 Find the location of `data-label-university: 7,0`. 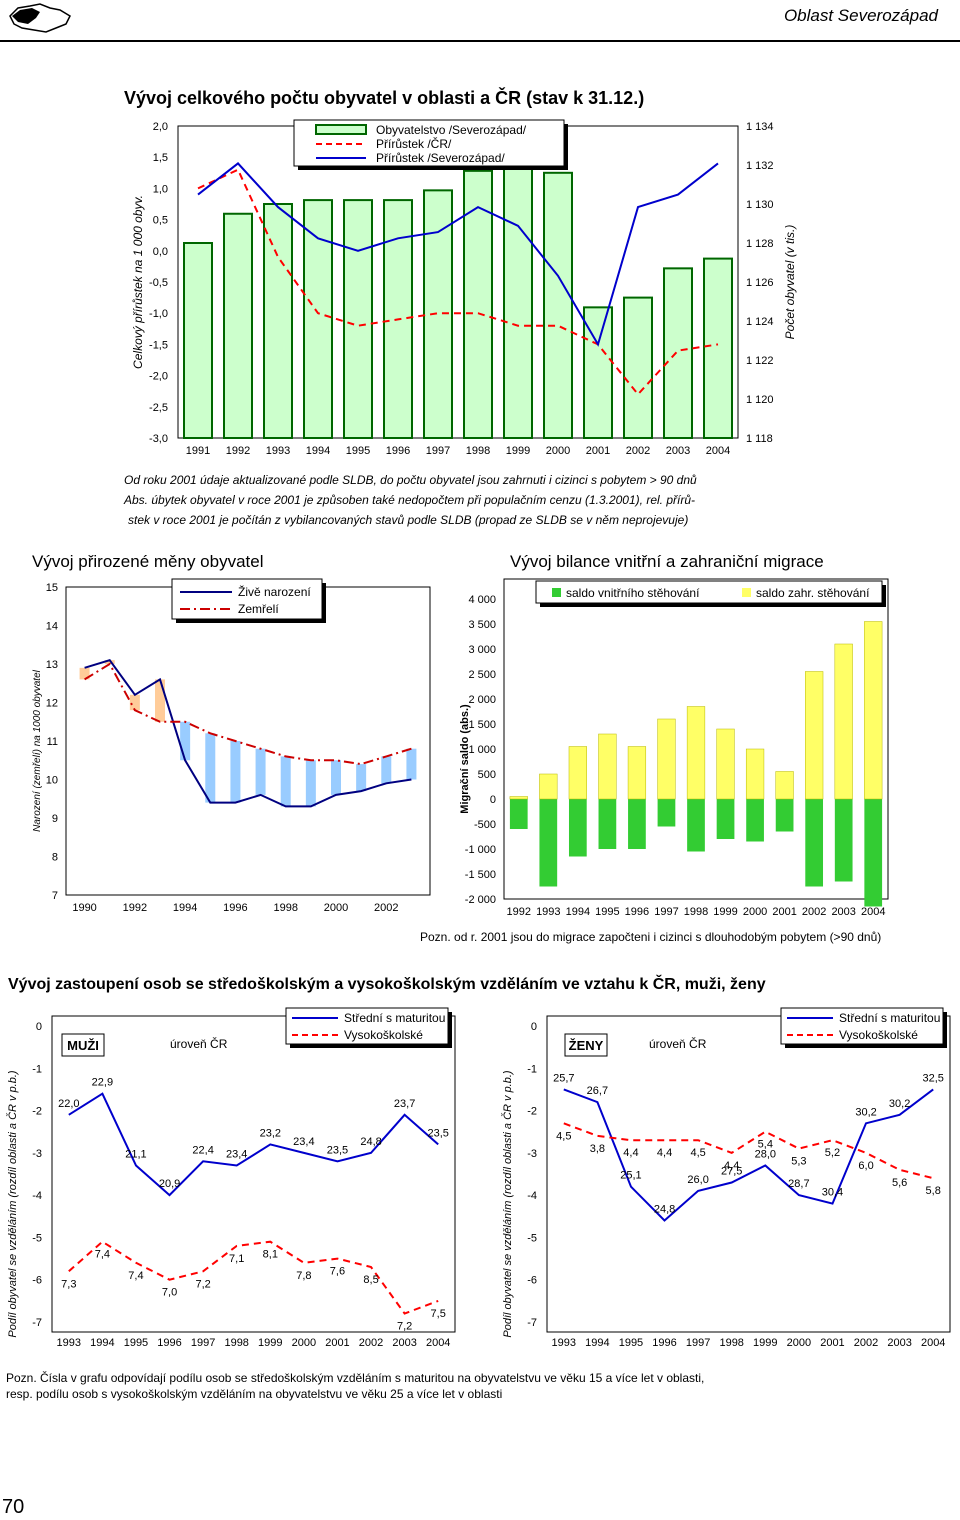

data-label-university: 7,0 is located at coordinates (169, 1293).